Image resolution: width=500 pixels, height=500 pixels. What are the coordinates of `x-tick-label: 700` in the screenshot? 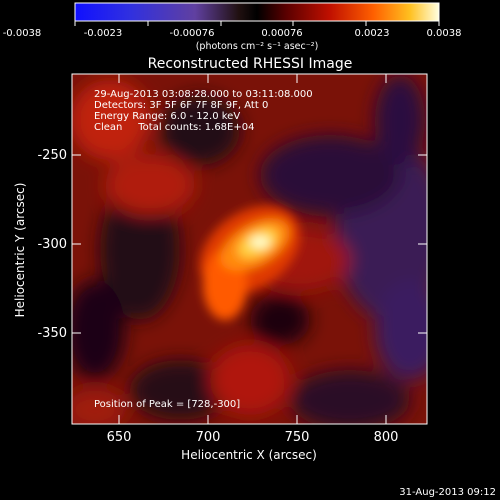 It's located at (208, 437).